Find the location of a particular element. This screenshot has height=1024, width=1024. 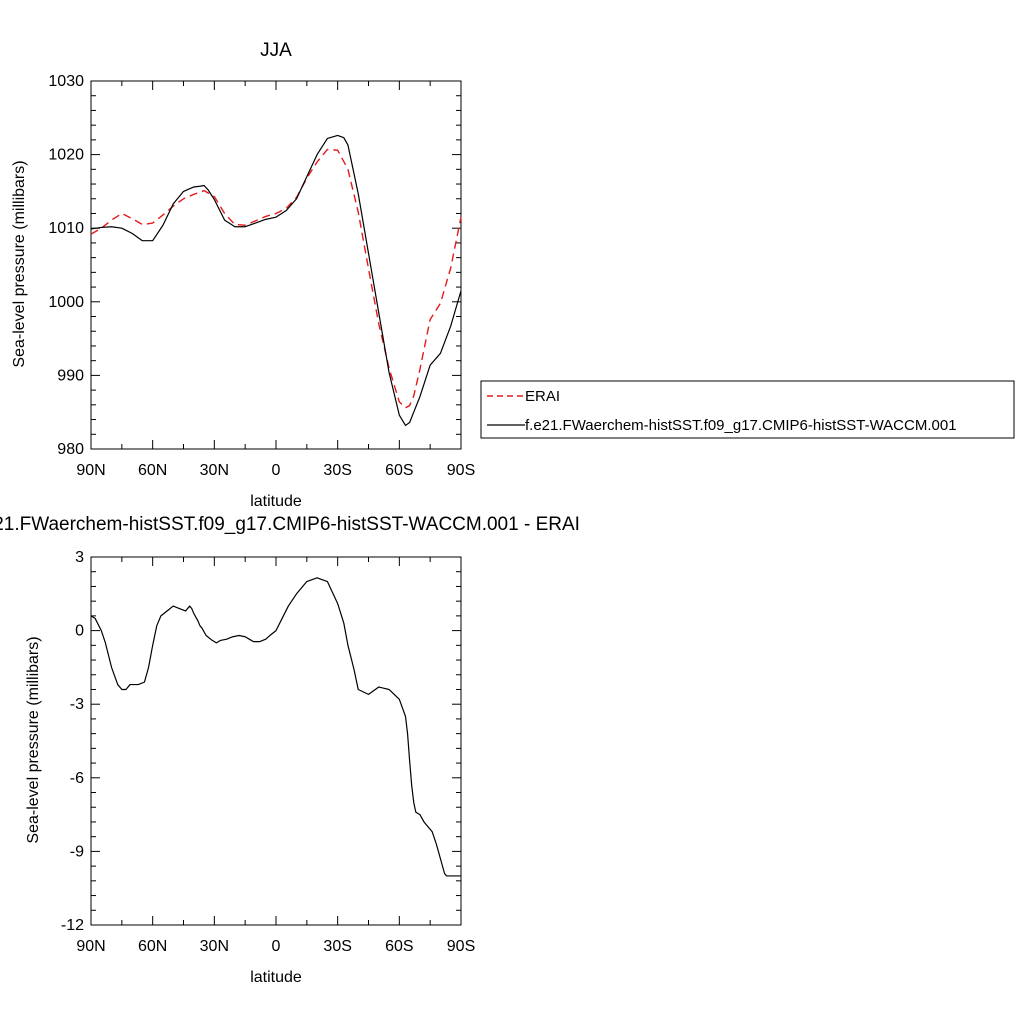

top-y-tick-label: 1000 is located at coordinates (66, 302).